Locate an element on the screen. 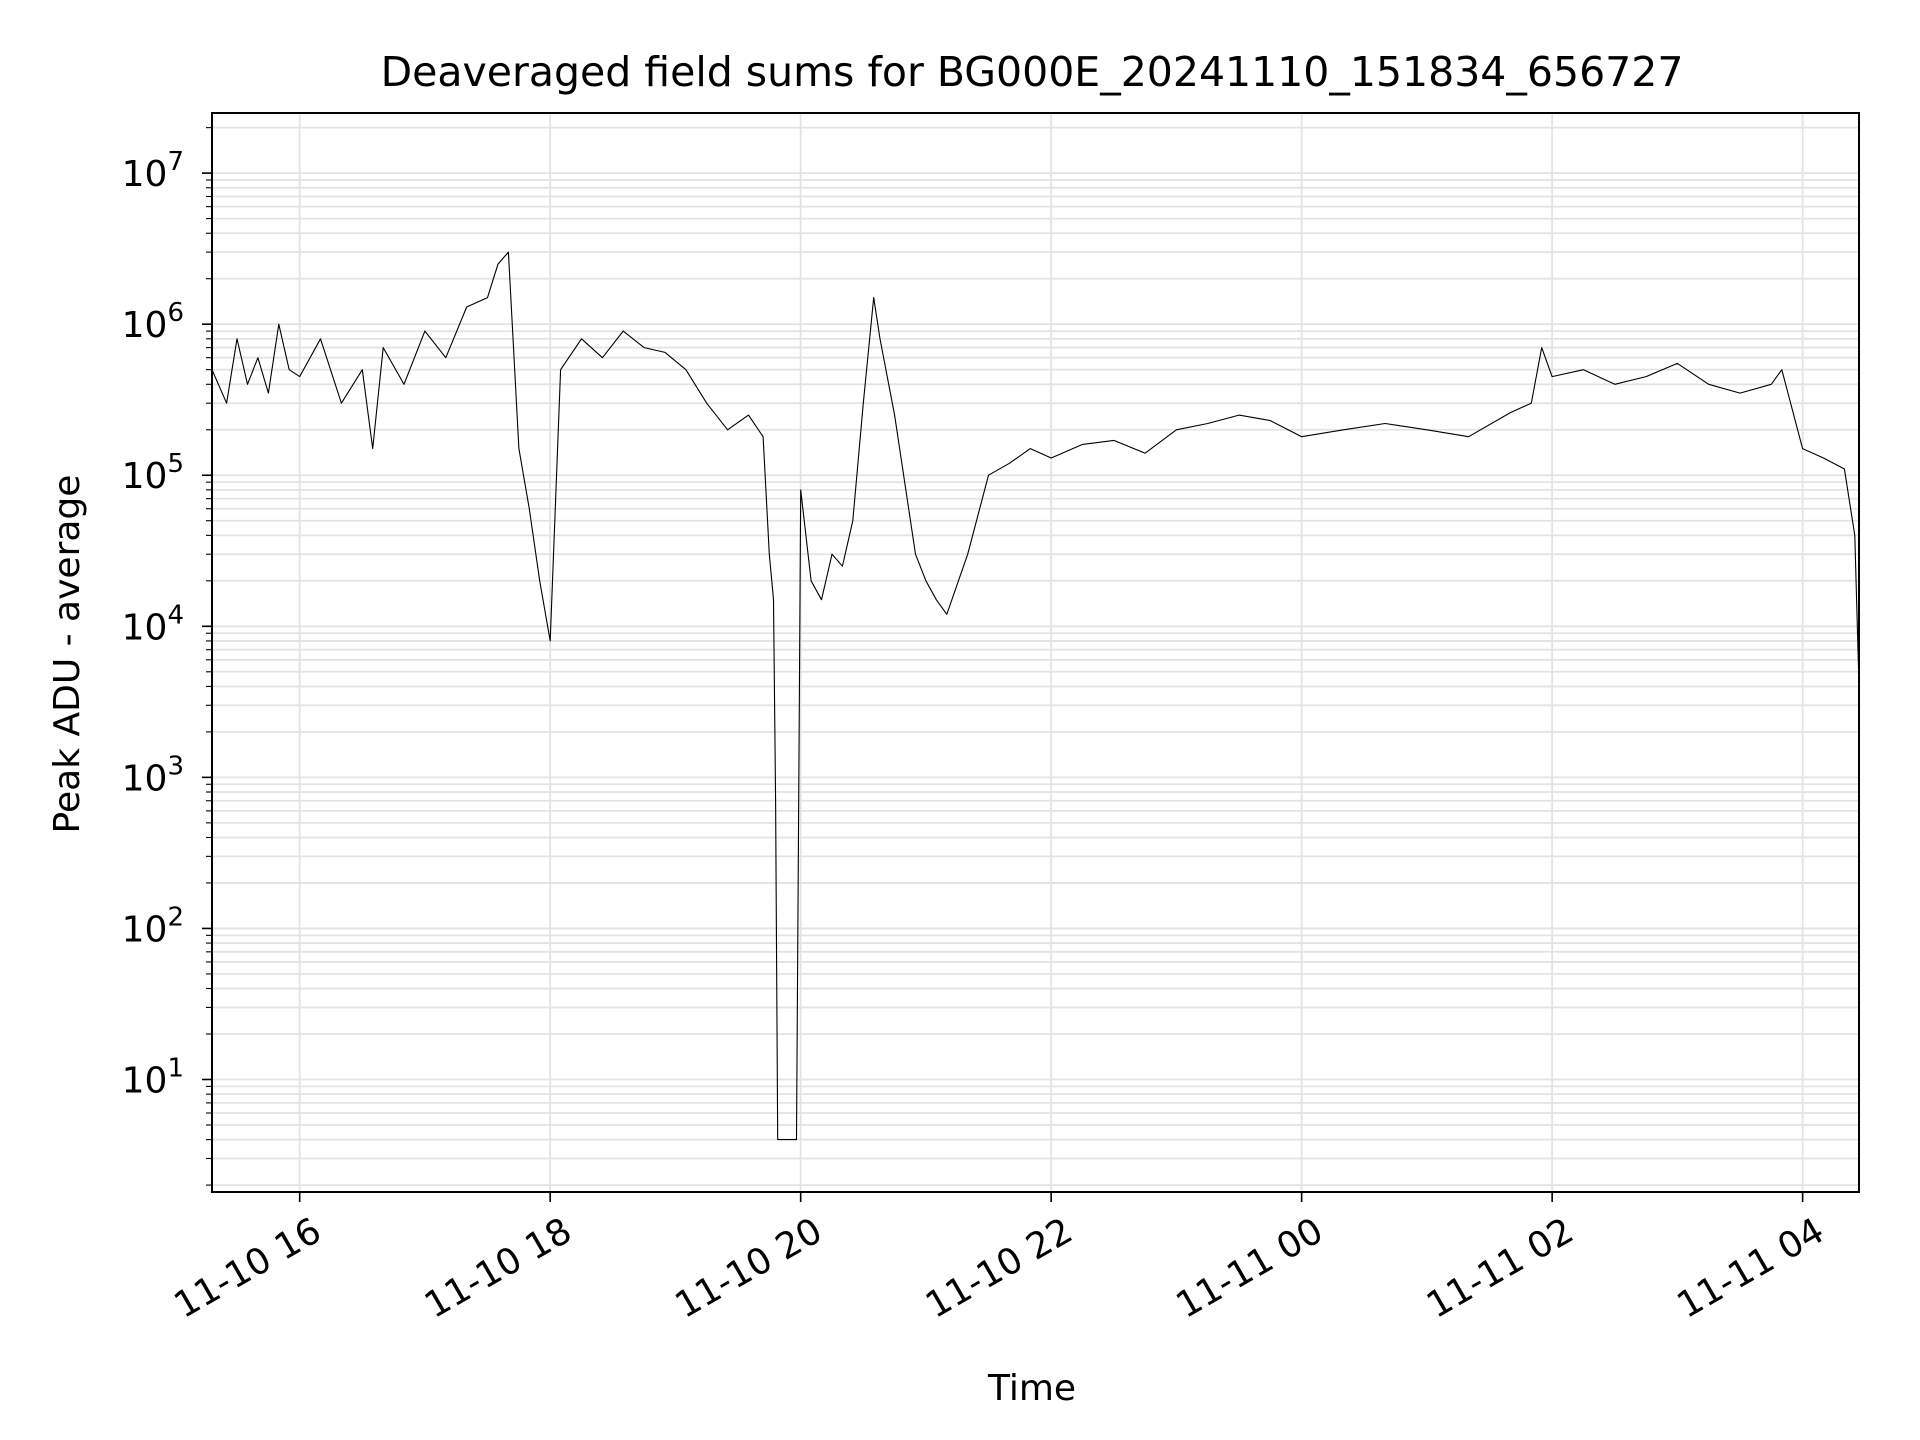 The image size is (1920, 1440). y-tick-label: 10³ is located at coordinates (153, 775).